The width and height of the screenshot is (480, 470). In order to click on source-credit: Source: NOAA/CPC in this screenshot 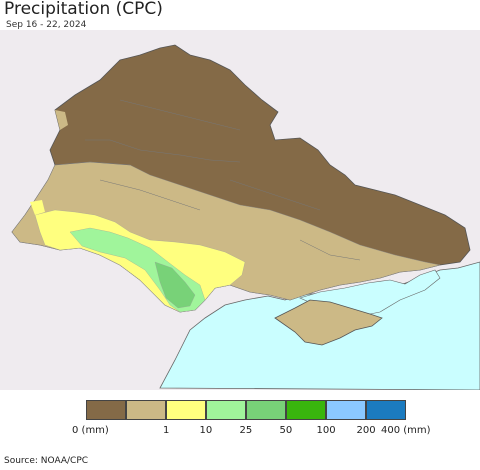, I will do `click(46, 461)`.